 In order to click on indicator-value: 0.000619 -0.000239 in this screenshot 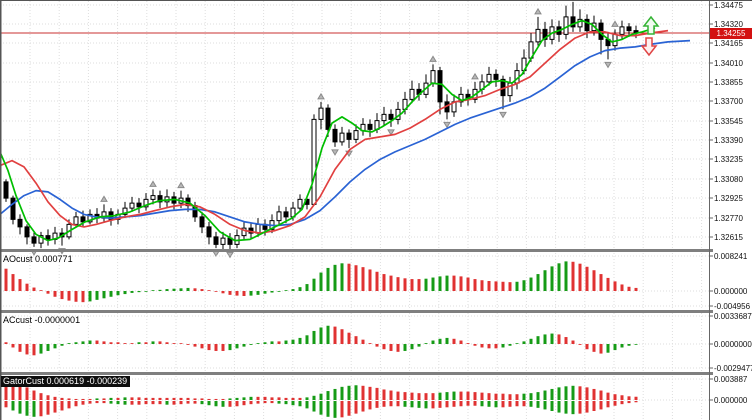, I will do `click(87, 381)`.